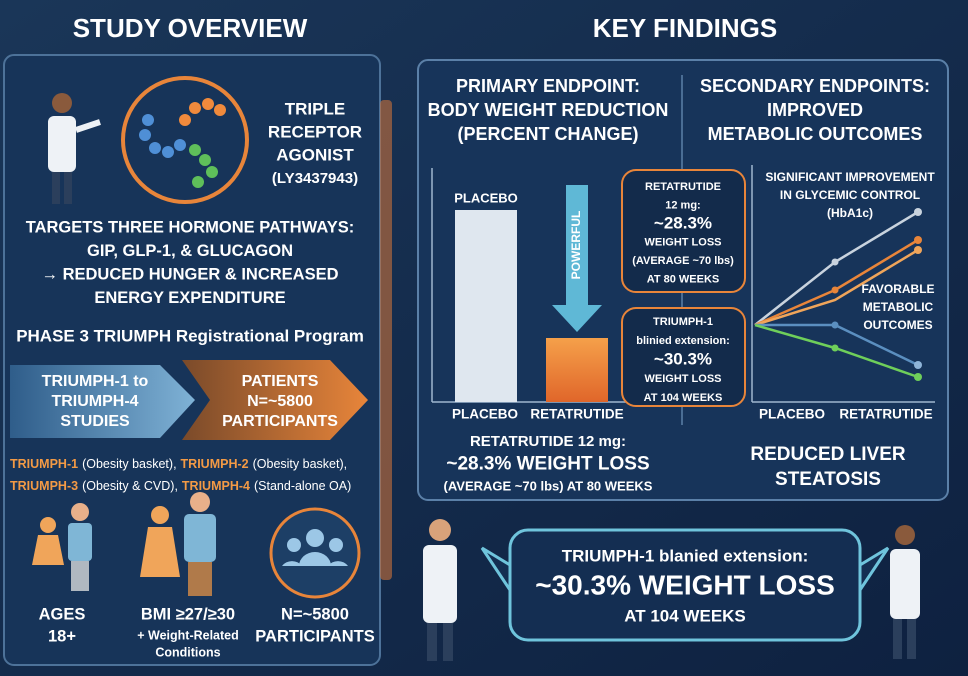 Image resolution: width=968 pixels, height=676 pixels. What do you see at coordinates (577, 370) in the screenshot?
I see `retatrutide-bar` at bounding box center [577, 370].